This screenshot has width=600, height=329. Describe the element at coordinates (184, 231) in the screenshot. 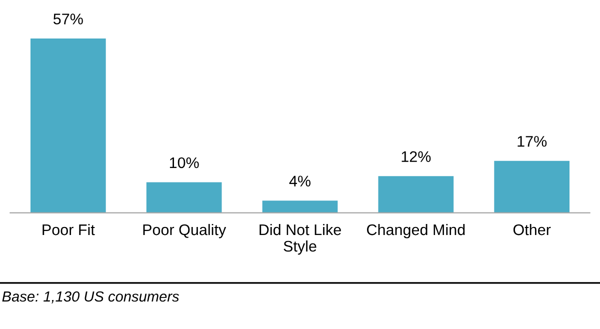

I see `x-tick-label: Poor Quality` at that location.